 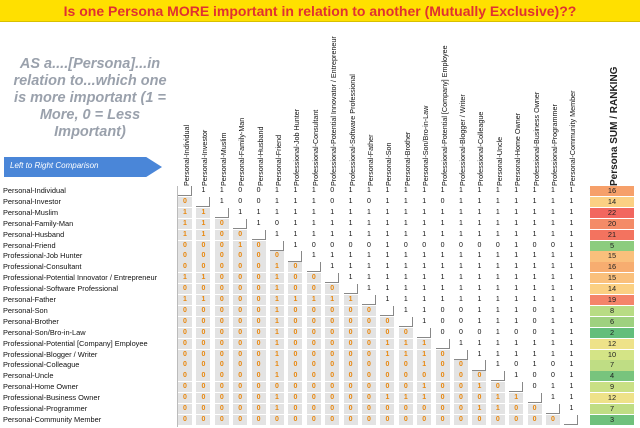 I want to click on column-header-label: Professional-Software Professional, so click(x=352, y=130).